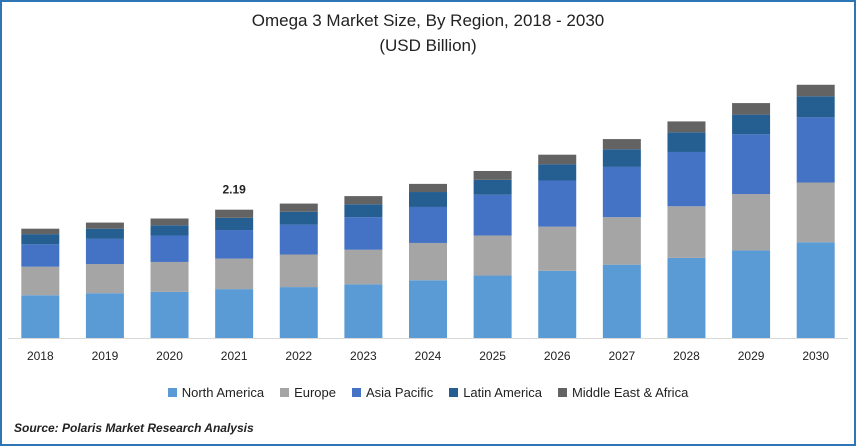 The image size is (856, 446). I want to click on bar-segment-2027-middle-east-africa, so click(621, 144).